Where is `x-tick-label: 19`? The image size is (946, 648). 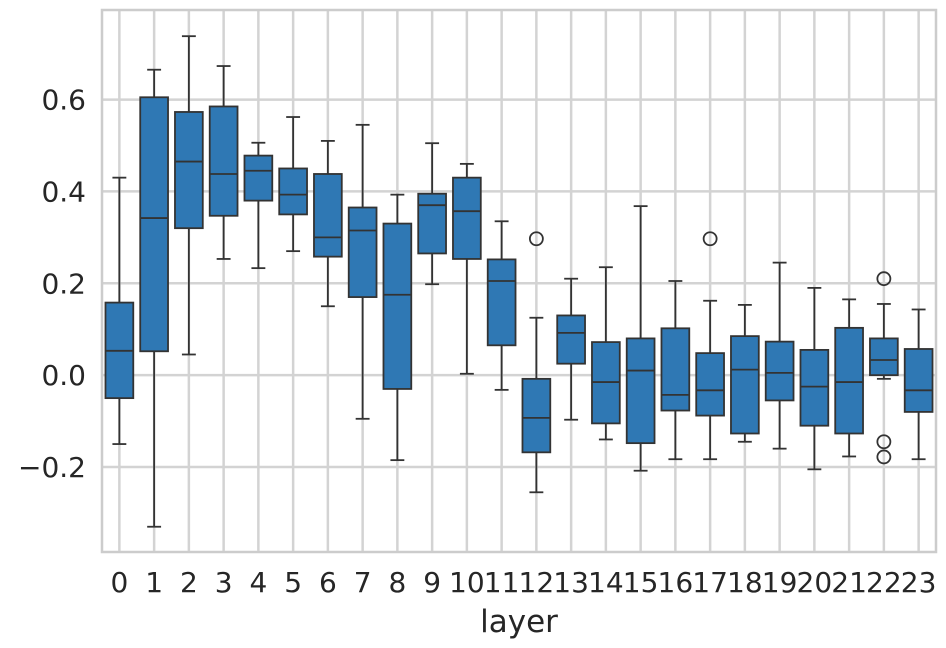 x-tick-label: 19 is located at coordinates (780, 582).